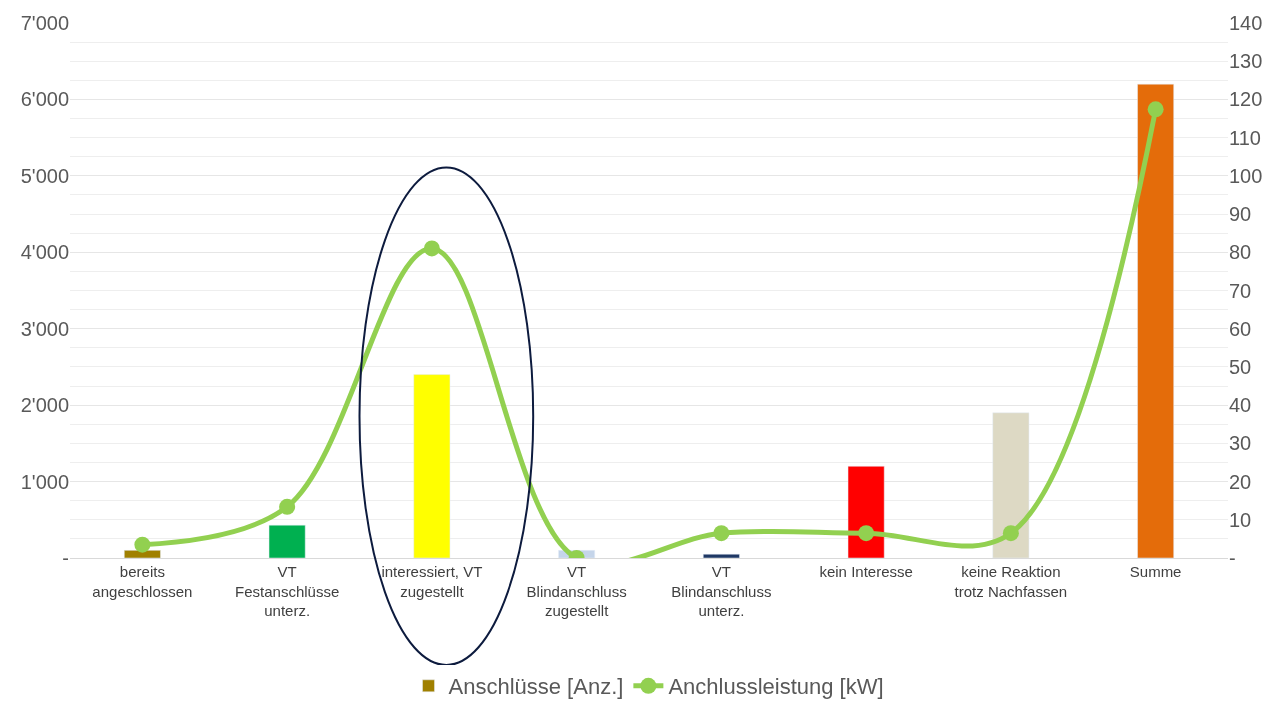 This screenshot has height=719, width=1288. I want to click on y2-tick-label: 20, so click(1240, 481).